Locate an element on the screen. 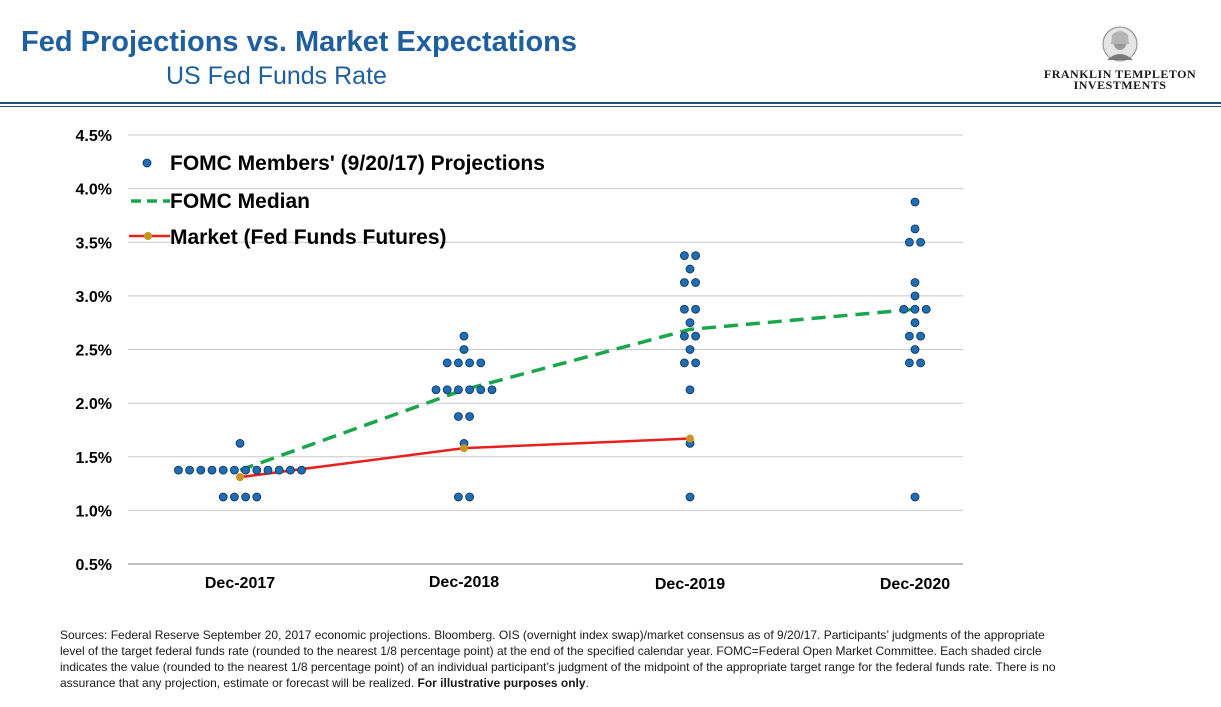 This screenshot has width=1221, height=707. logo-name: FRANKLIN TEMPLETON is located at coordinates (1120, 74).